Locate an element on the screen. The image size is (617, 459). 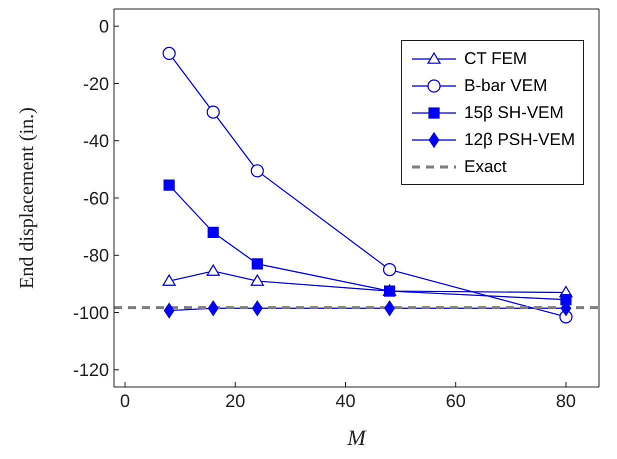
x-tick-label: 80 is located at coordinates (566, 400).